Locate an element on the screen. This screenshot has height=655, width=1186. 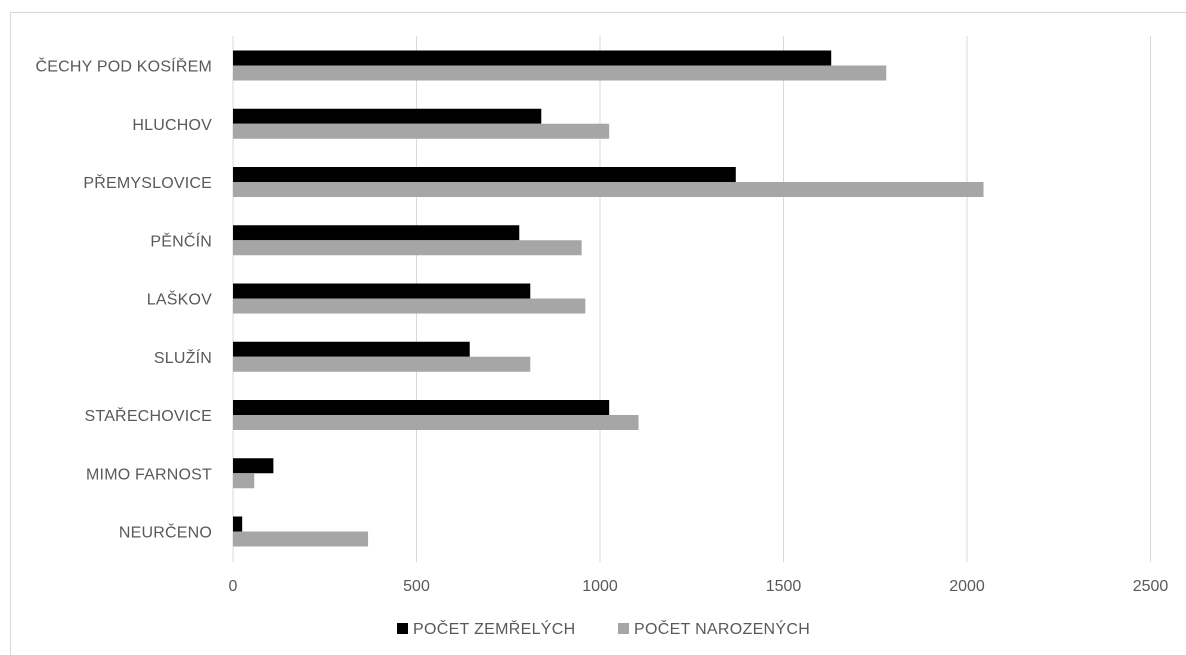
category-label: SLUŽÍN is located at coordinates (183, 357).